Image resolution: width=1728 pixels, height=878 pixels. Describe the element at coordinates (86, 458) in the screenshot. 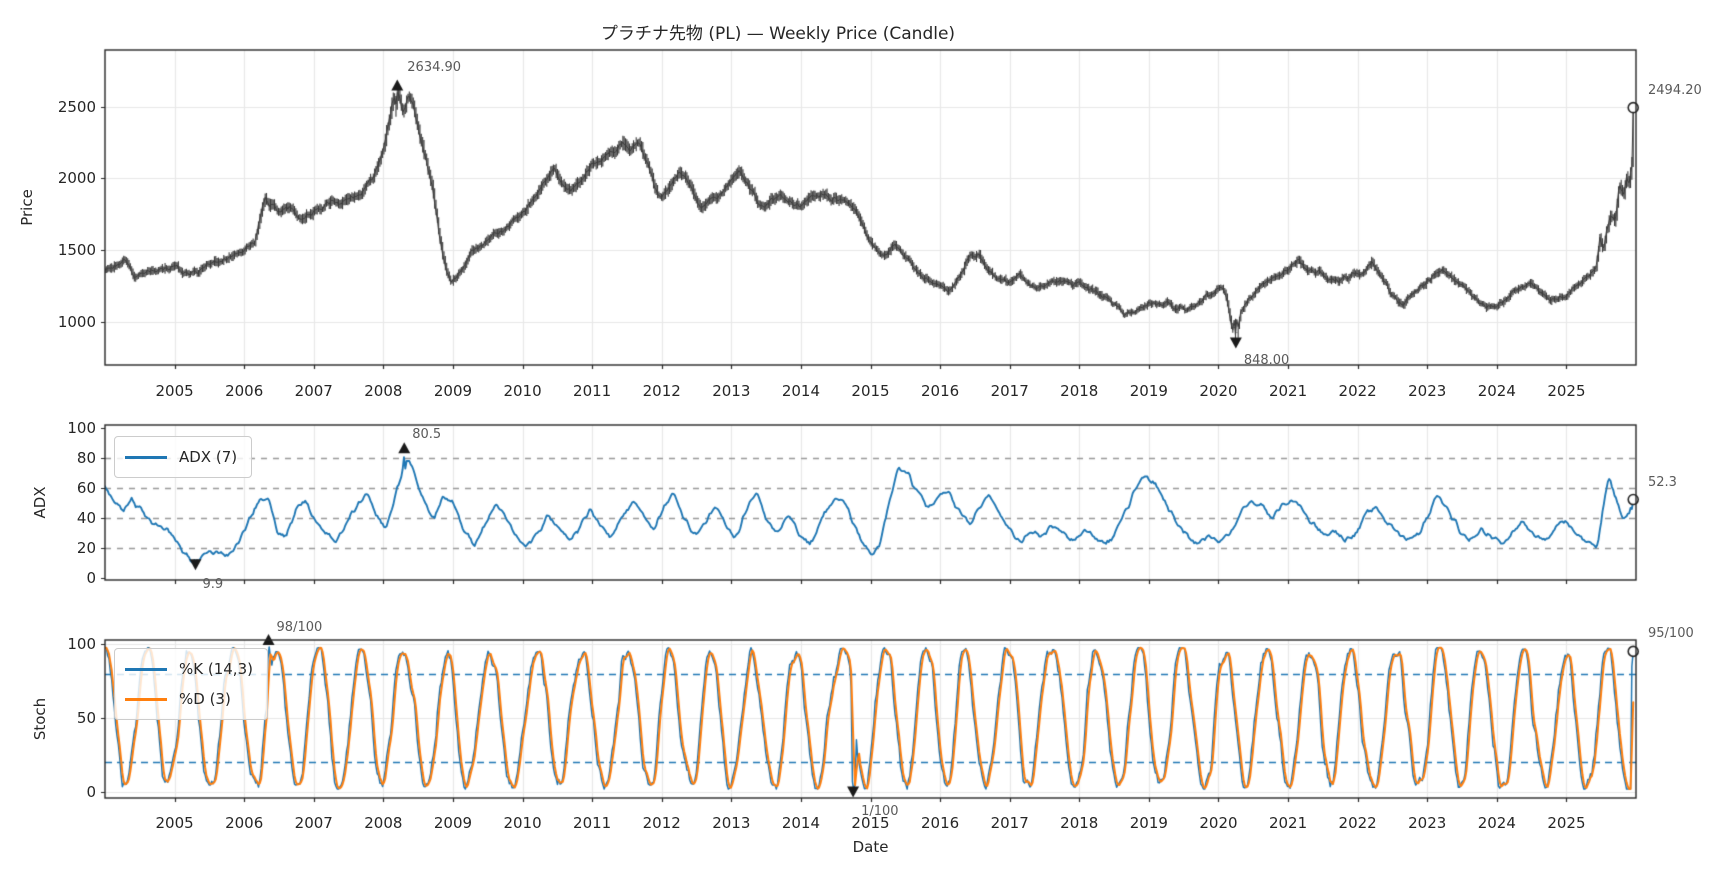

I see `adx-y-tick-label: 80` at that location.